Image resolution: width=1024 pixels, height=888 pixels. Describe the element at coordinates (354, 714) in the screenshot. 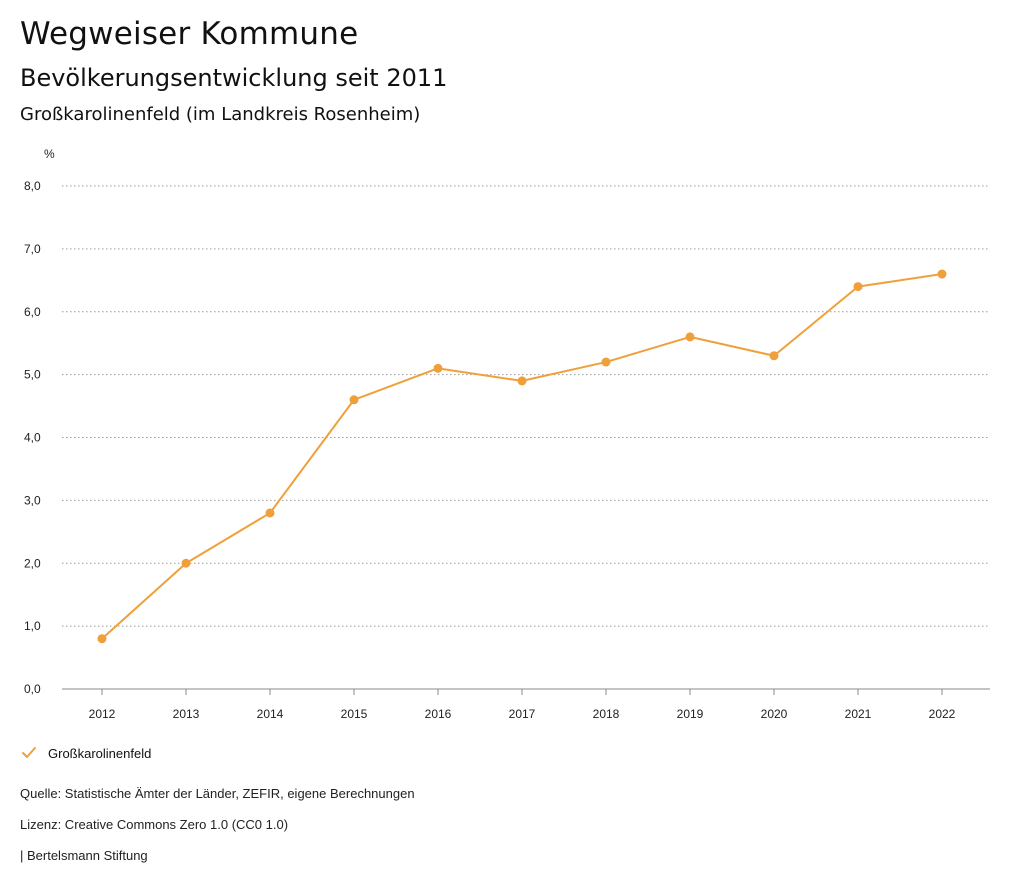

I see `x-tick-label: 2015` at that location.